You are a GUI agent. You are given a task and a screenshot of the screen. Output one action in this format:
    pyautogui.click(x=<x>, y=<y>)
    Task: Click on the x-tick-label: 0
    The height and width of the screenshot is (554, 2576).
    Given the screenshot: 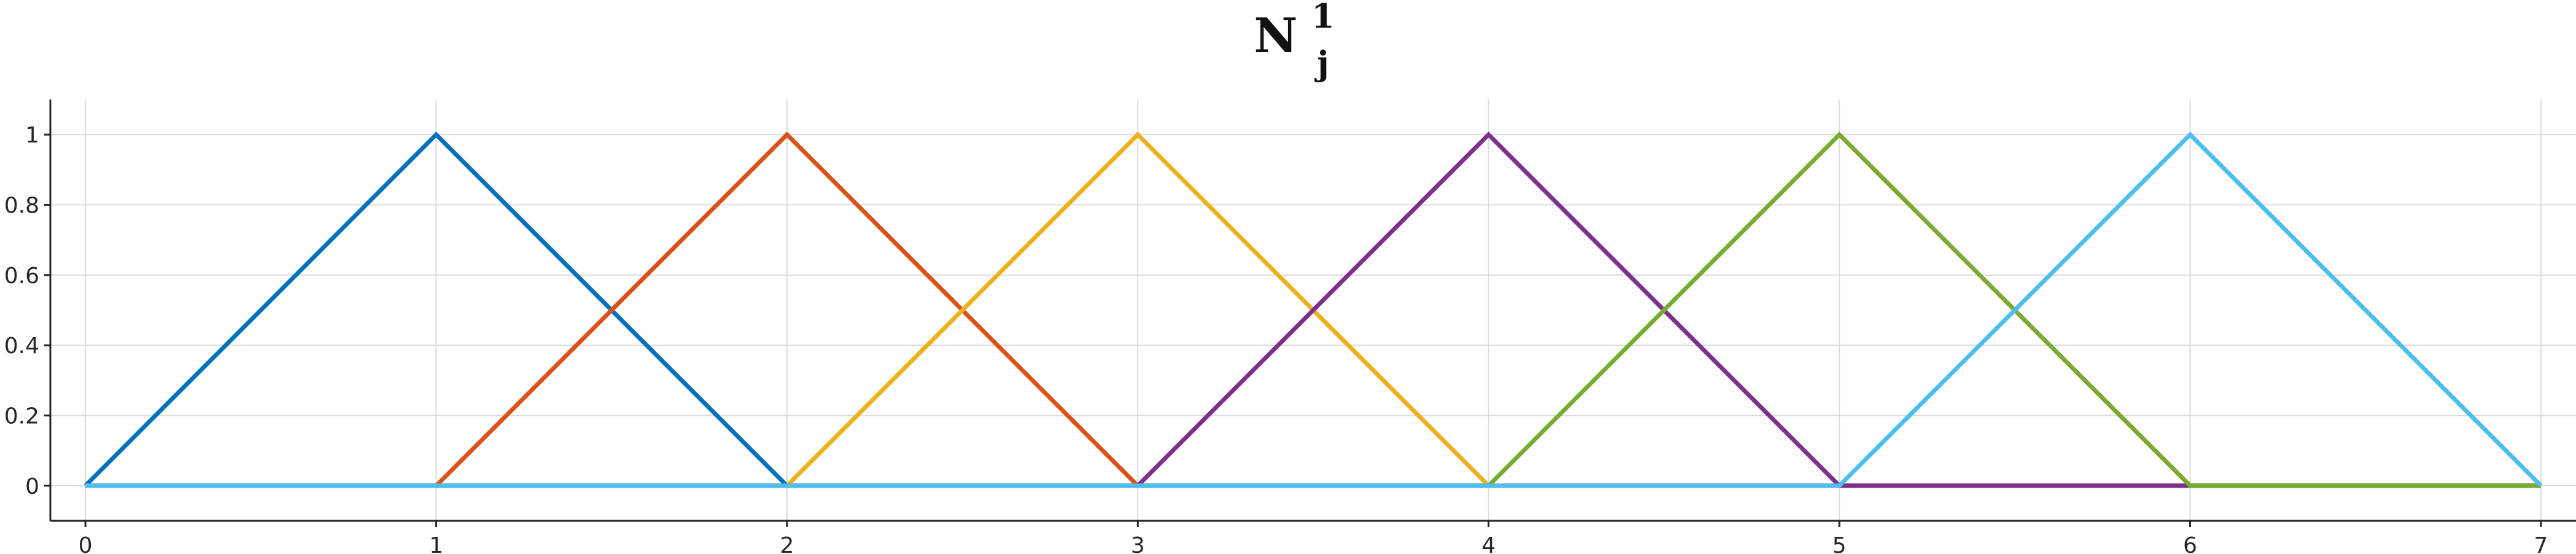 What is the action you would take?
    pyautogui.click(x=86, y=543)
    